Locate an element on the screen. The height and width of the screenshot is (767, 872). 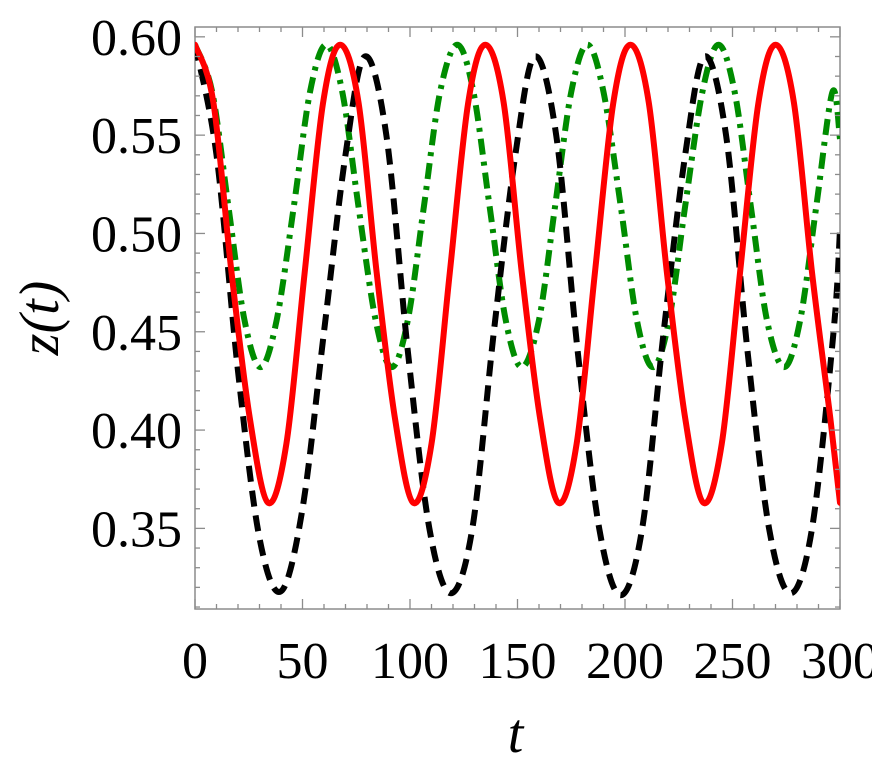
y-tick-label: 0.60 is located at coordinates (136, 38).